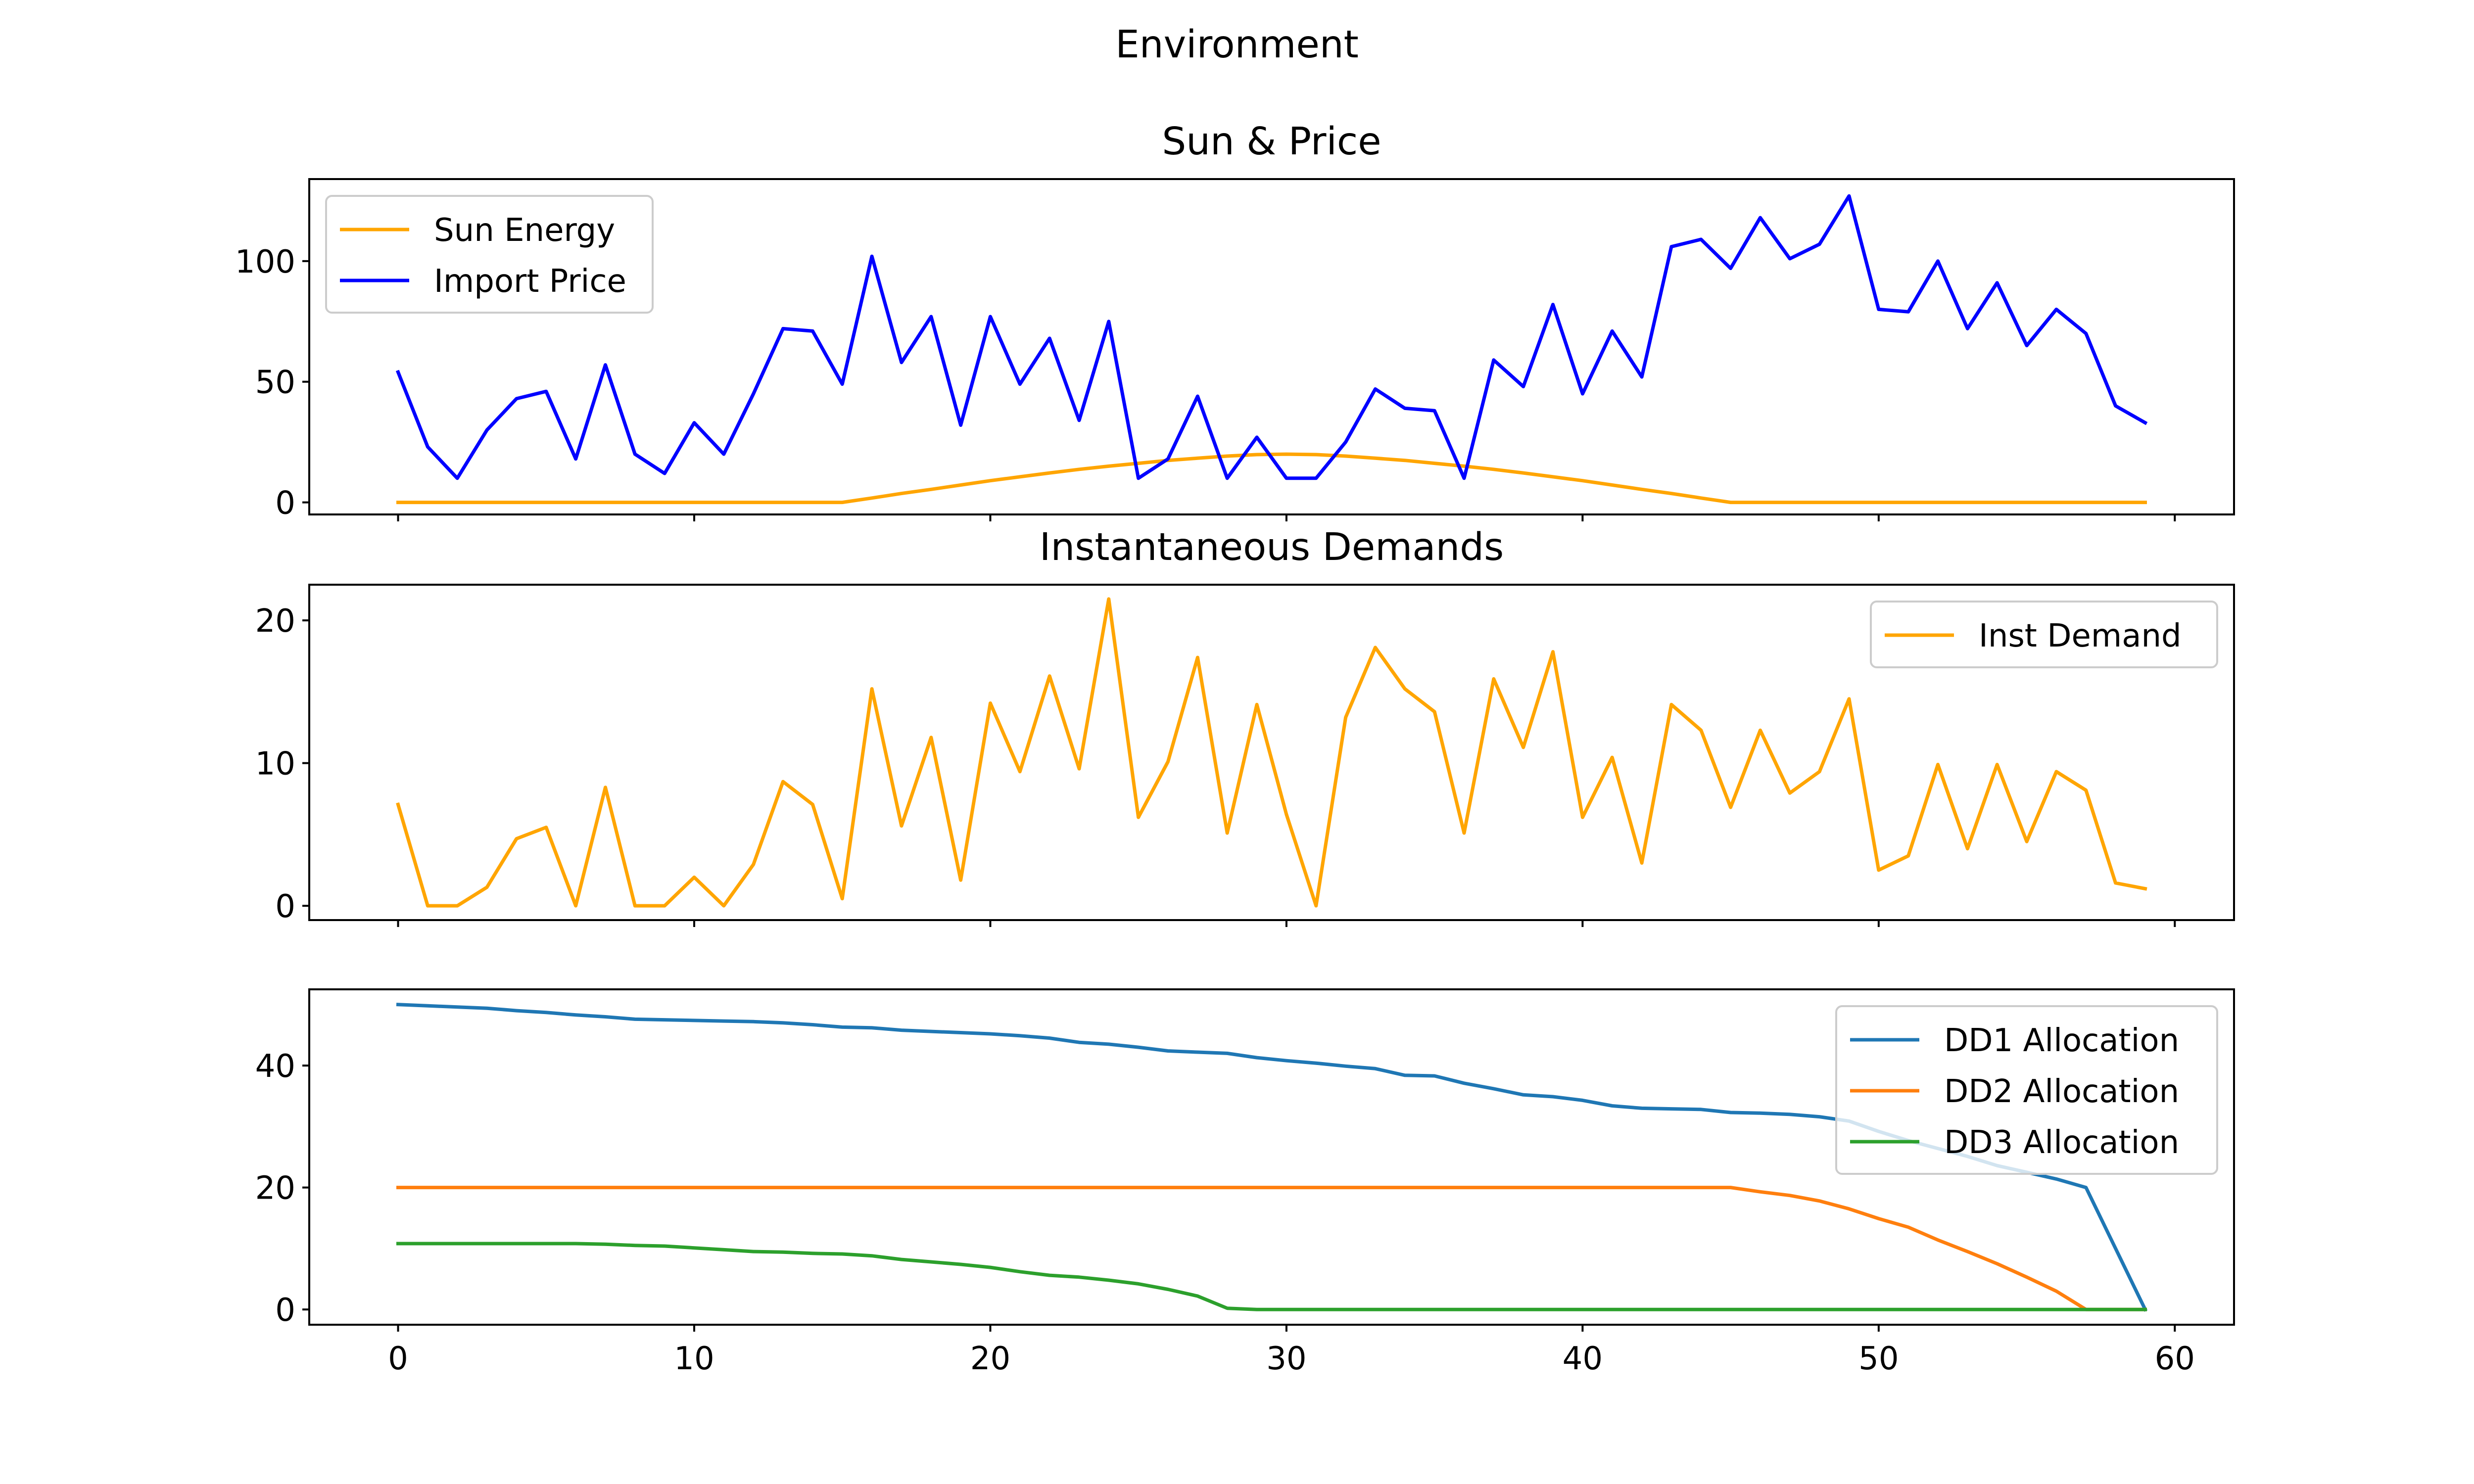  I want to click on sun-price-legend: Sun Energy Import Price, so click(489, 254).